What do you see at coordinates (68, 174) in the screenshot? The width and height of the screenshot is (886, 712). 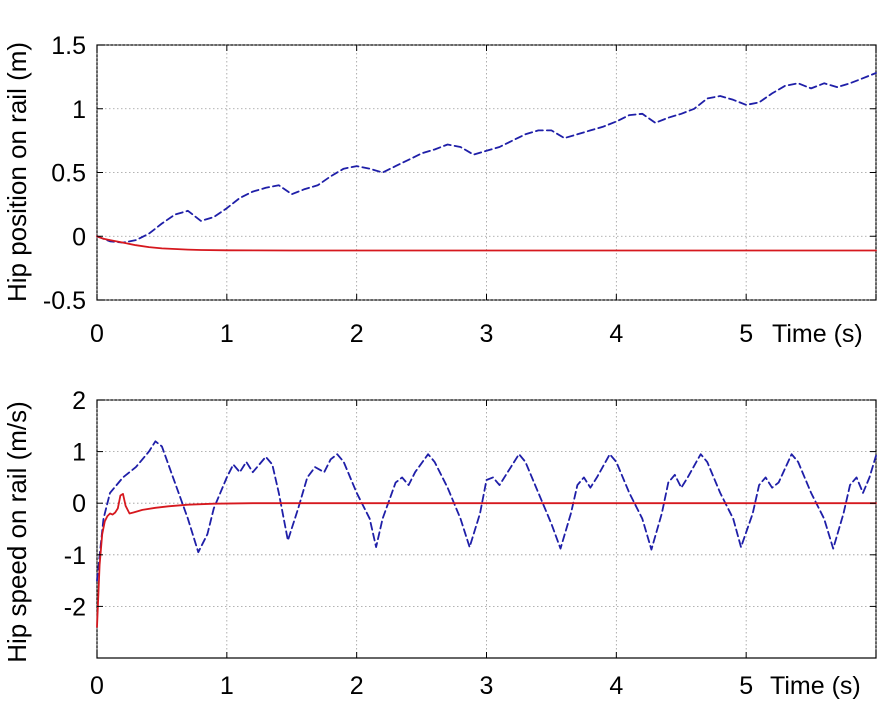 I see `y-tick-label: 0.5` at bounding box center [68, 174].